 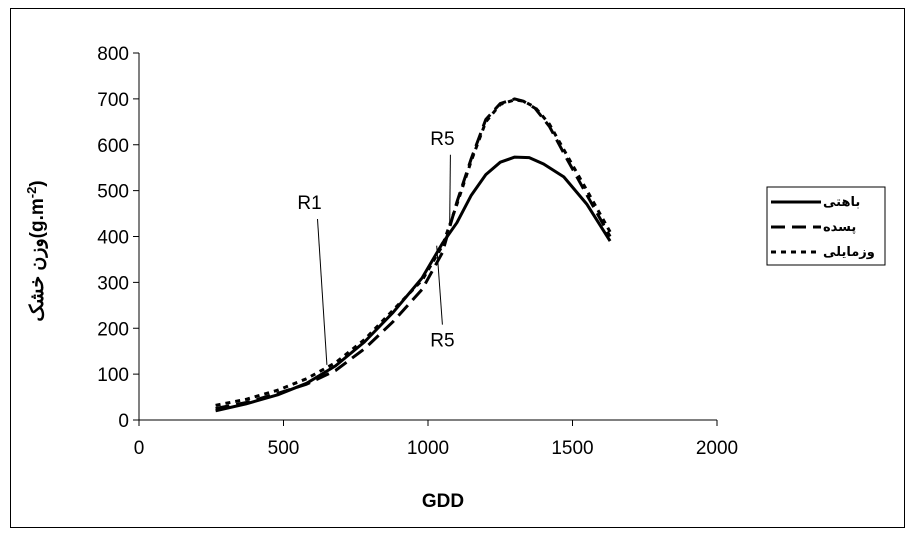 What do you see at coordinates (284, 448) in the screenshot?
I see `x-tick-label: 500` at bounding box center [284, 448].